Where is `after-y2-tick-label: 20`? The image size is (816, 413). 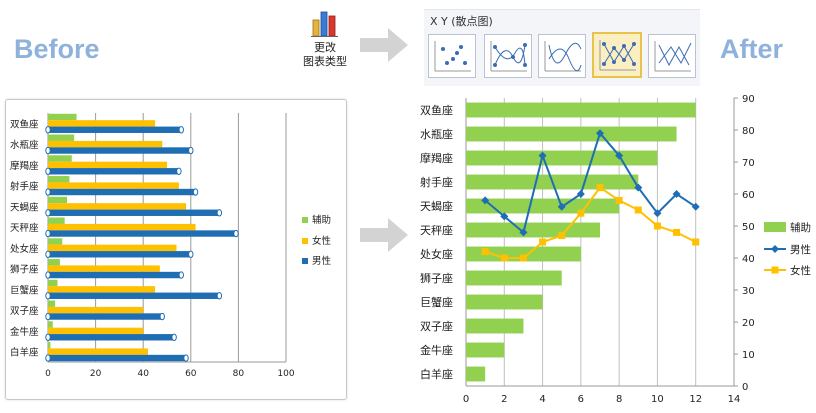
after-y2-tick-label: 20 is located at coordinates (748, 323).